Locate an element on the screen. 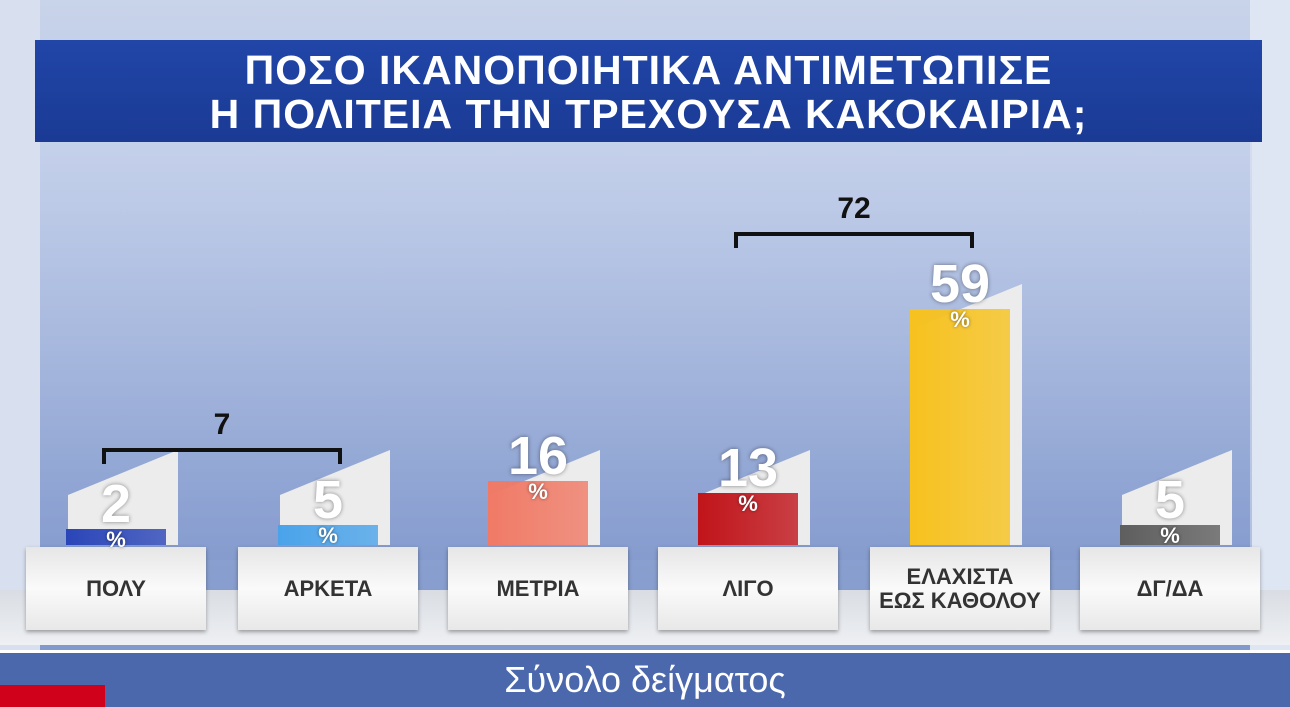  title-line-1: ΠΟΣΟ ΙΚΑΝΟΠΟΙΗΤΙΚΑ ΑΝΤΙΜΕΤΩΠΙΣΕ is located at coordinates (648, 70).